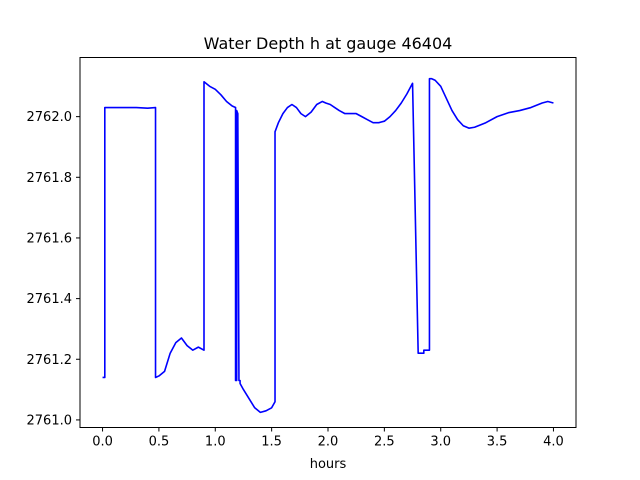 This screenshot has width=640, height=480. I want to click on x-tick-label: 2.0, so click(328, 442).